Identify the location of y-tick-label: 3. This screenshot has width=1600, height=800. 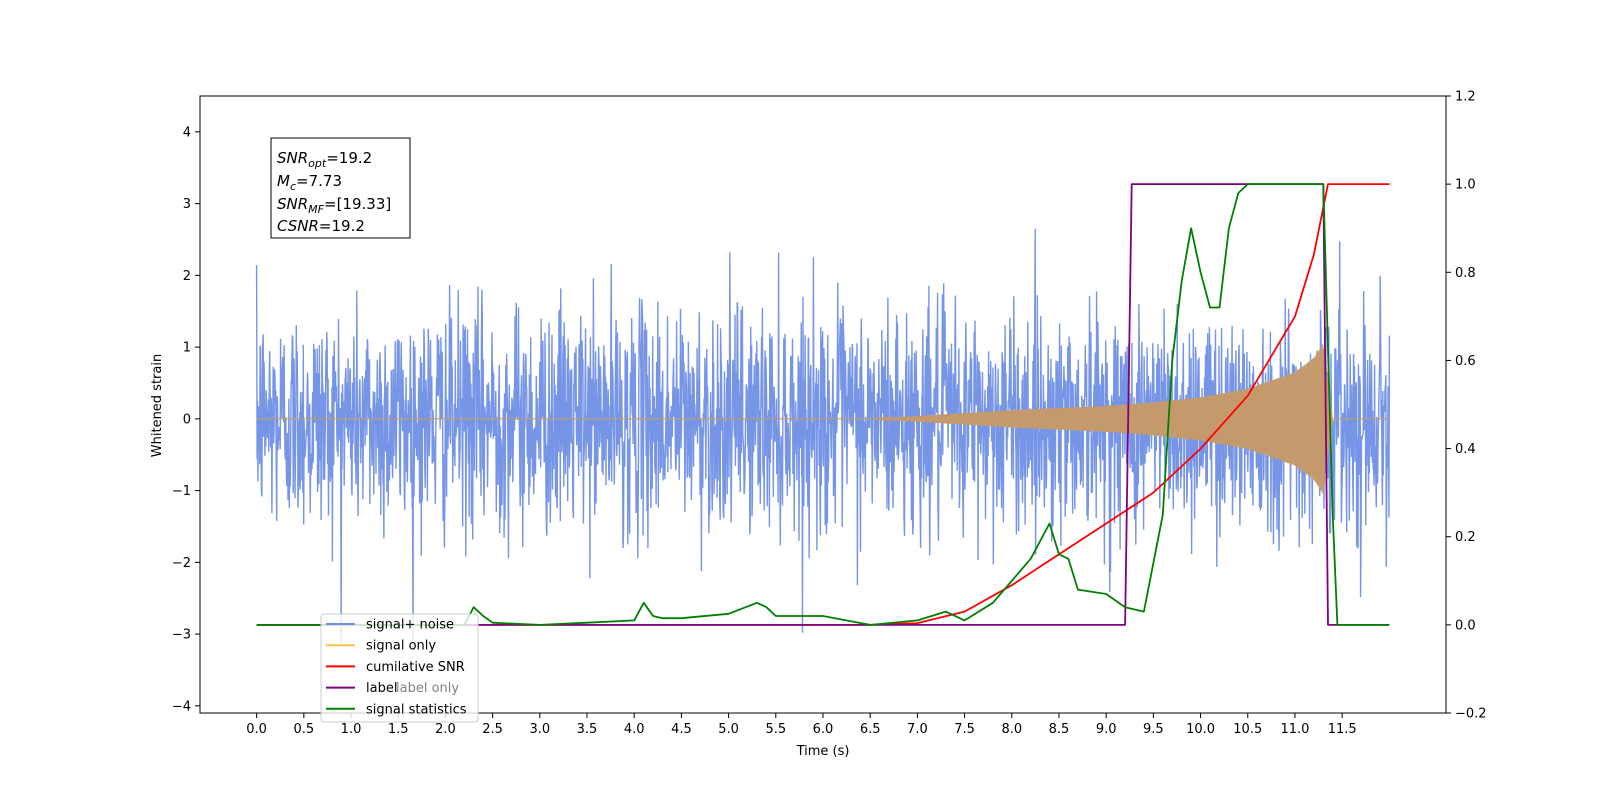
(187, 204).